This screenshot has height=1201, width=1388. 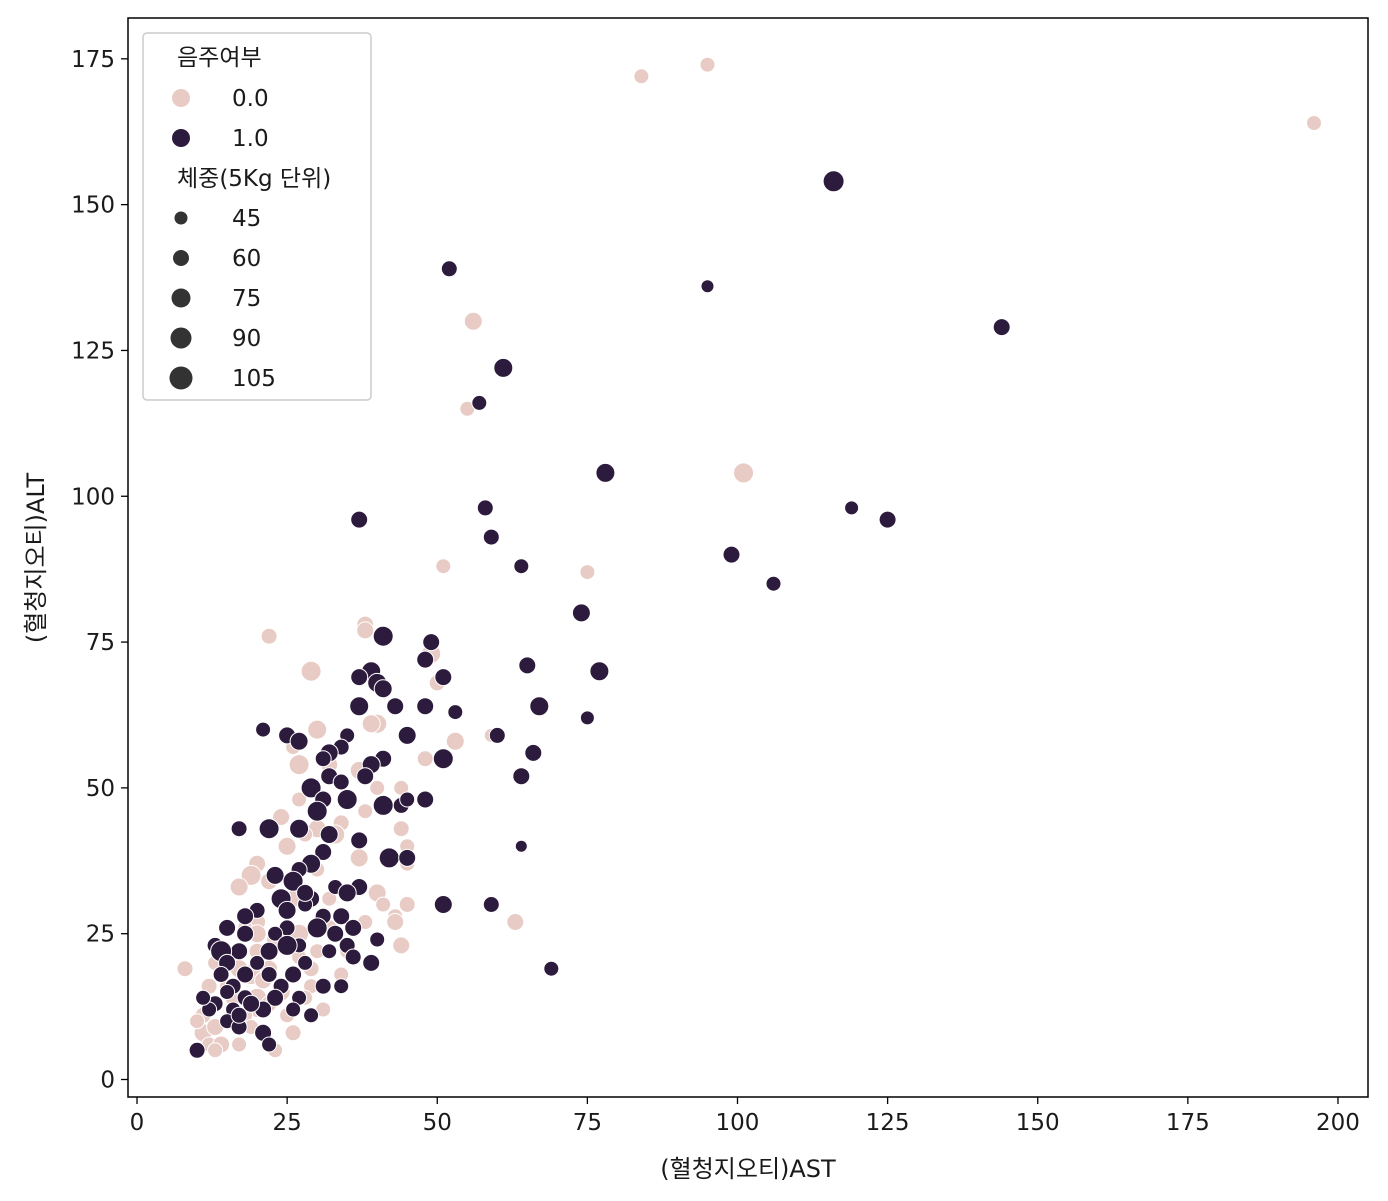 What do you see at coordinates (246, 339) in the screenshot?
I see `legend-label-size-90: 90` at bounding box center [246, 339].